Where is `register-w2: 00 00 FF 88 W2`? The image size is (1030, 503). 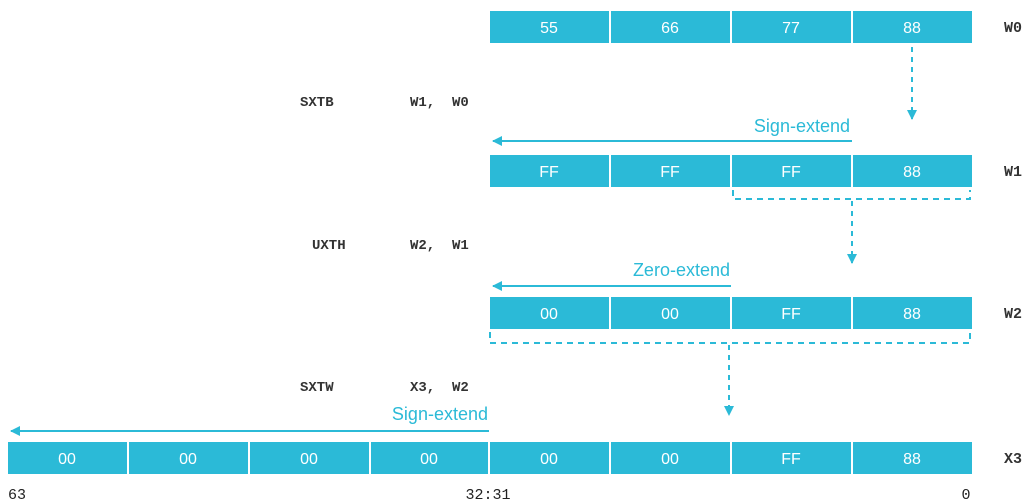
register-w2: 00 00 FF 88 W2 is located at coordinates (756, 313).